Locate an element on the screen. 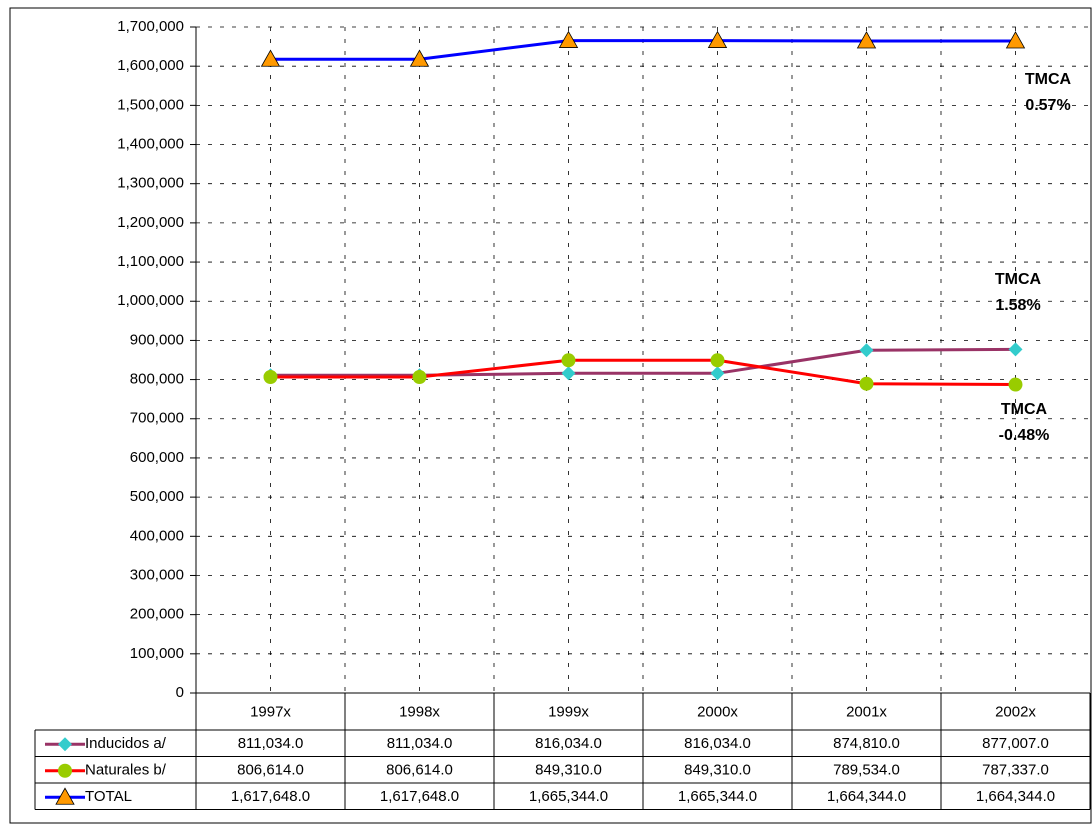 The height and width of the screenshot is (824, 1092). y-tick-label: 1,100,000 is located at coordinates (150, 261).